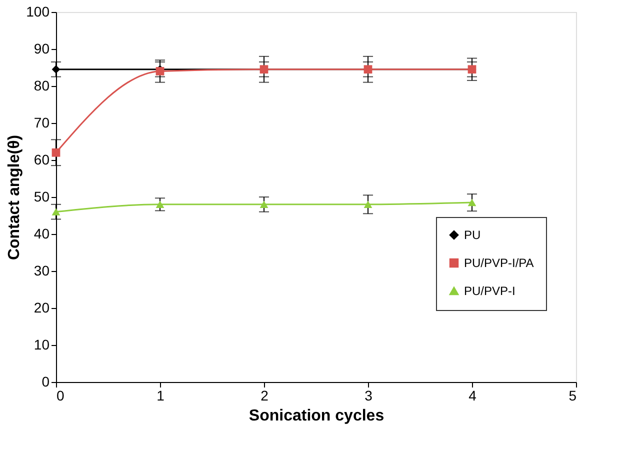 Image resolution: width=632 pixels, height=455 pixels. Describe the element at coordinates (42, 160) in the screenshot. I see `y-tick-label: 60` at that location.